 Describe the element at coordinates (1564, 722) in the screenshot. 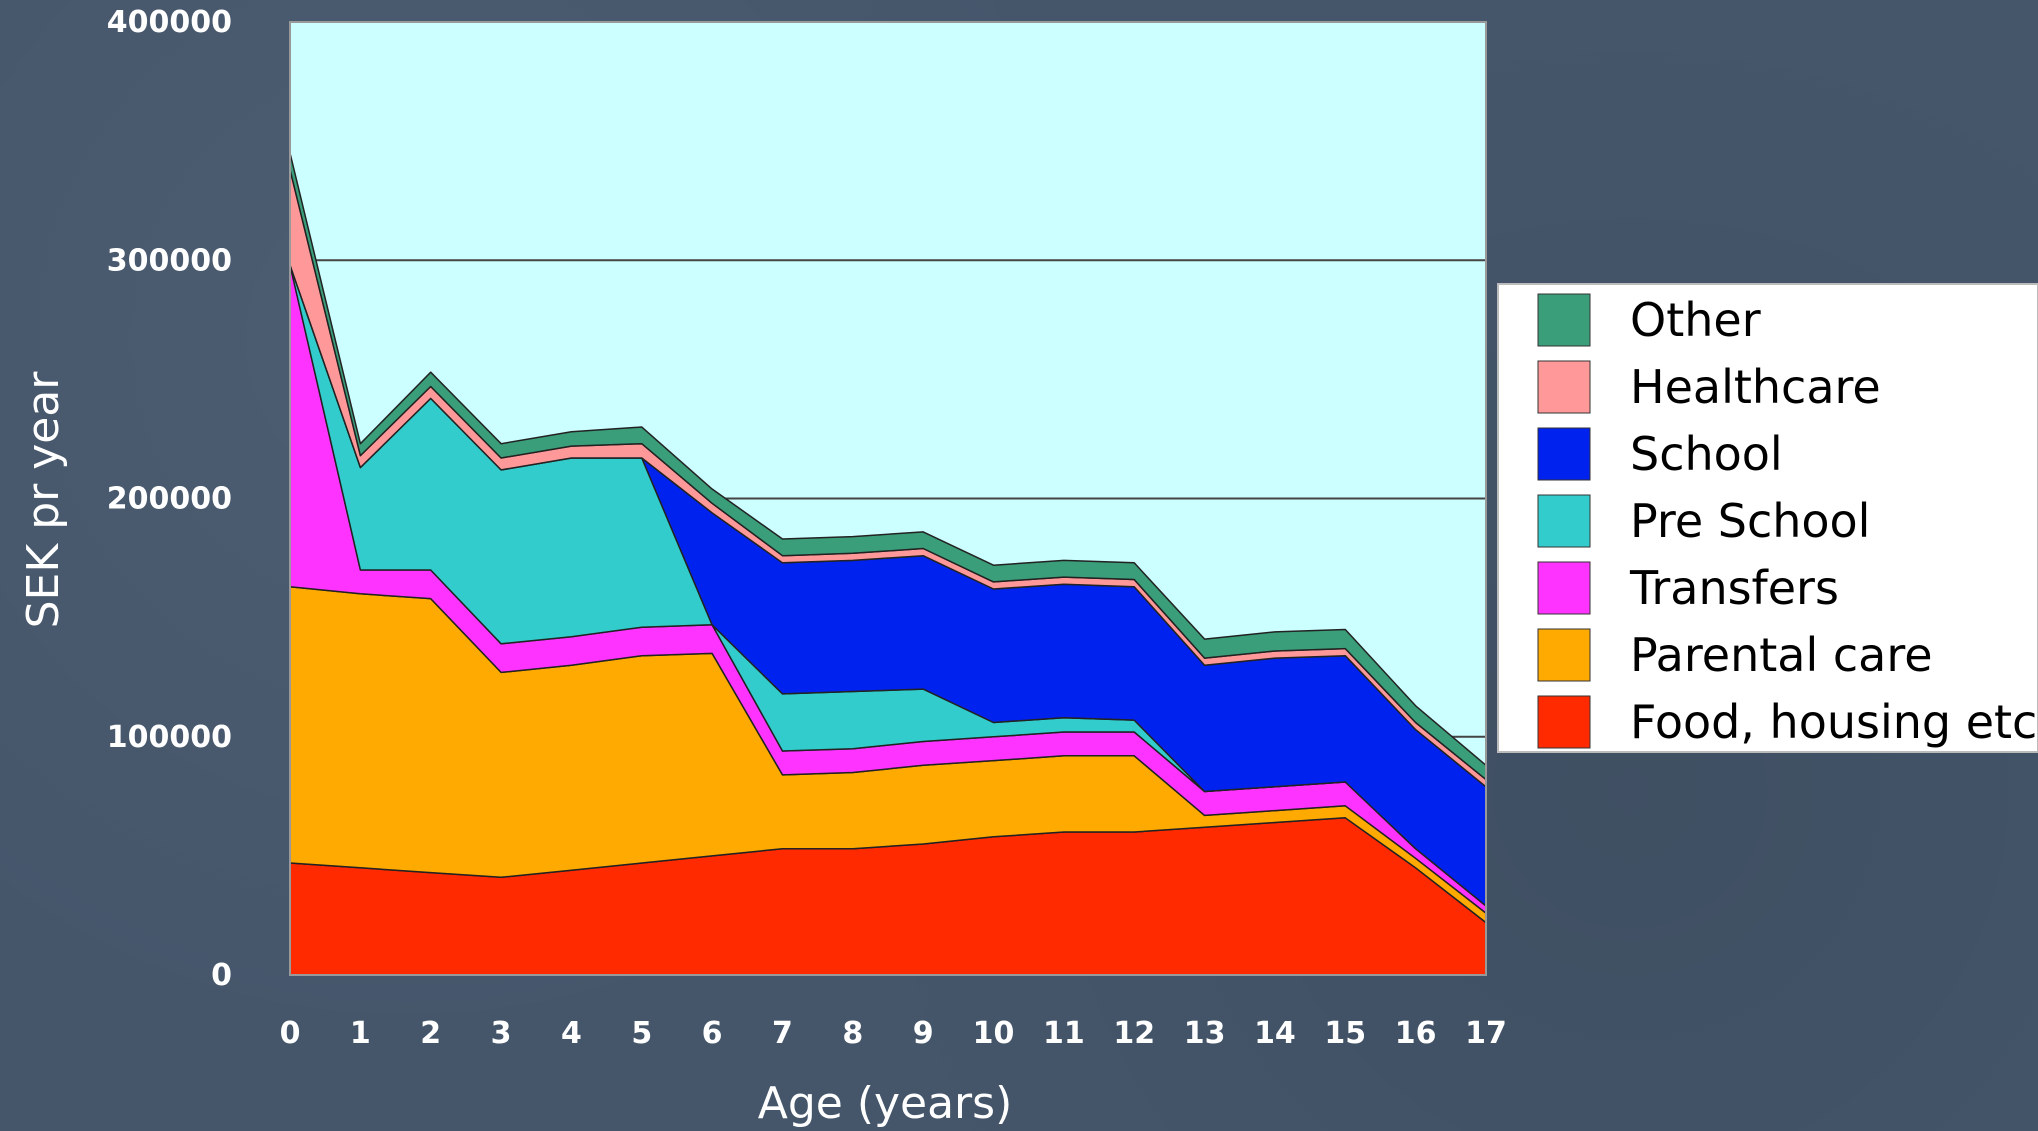

I see `legend-swatch-food-housing-etc` at that location.